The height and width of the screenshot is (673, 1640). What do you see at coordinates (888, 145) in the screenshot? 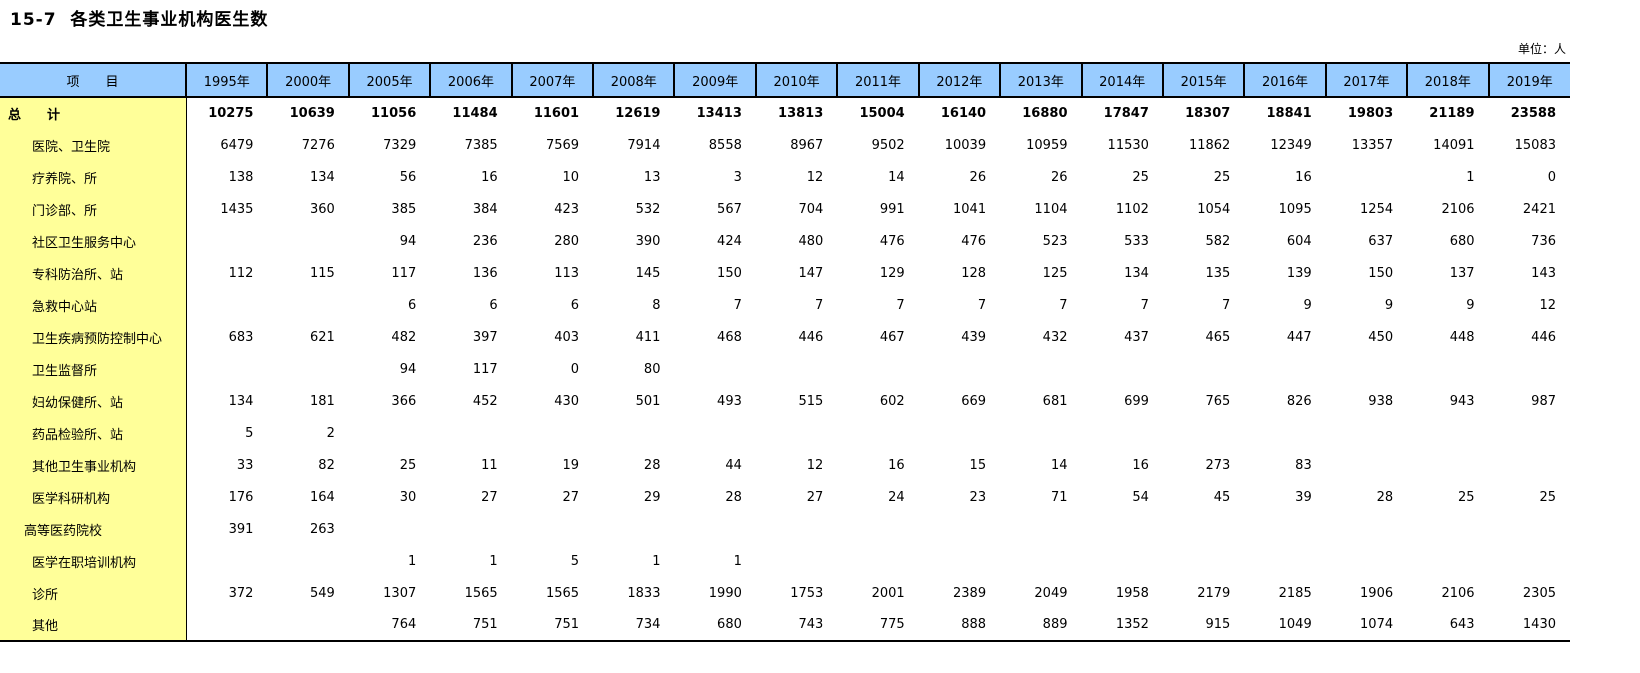
I see `value-cell: 9502` at bounding box center [888, 145].